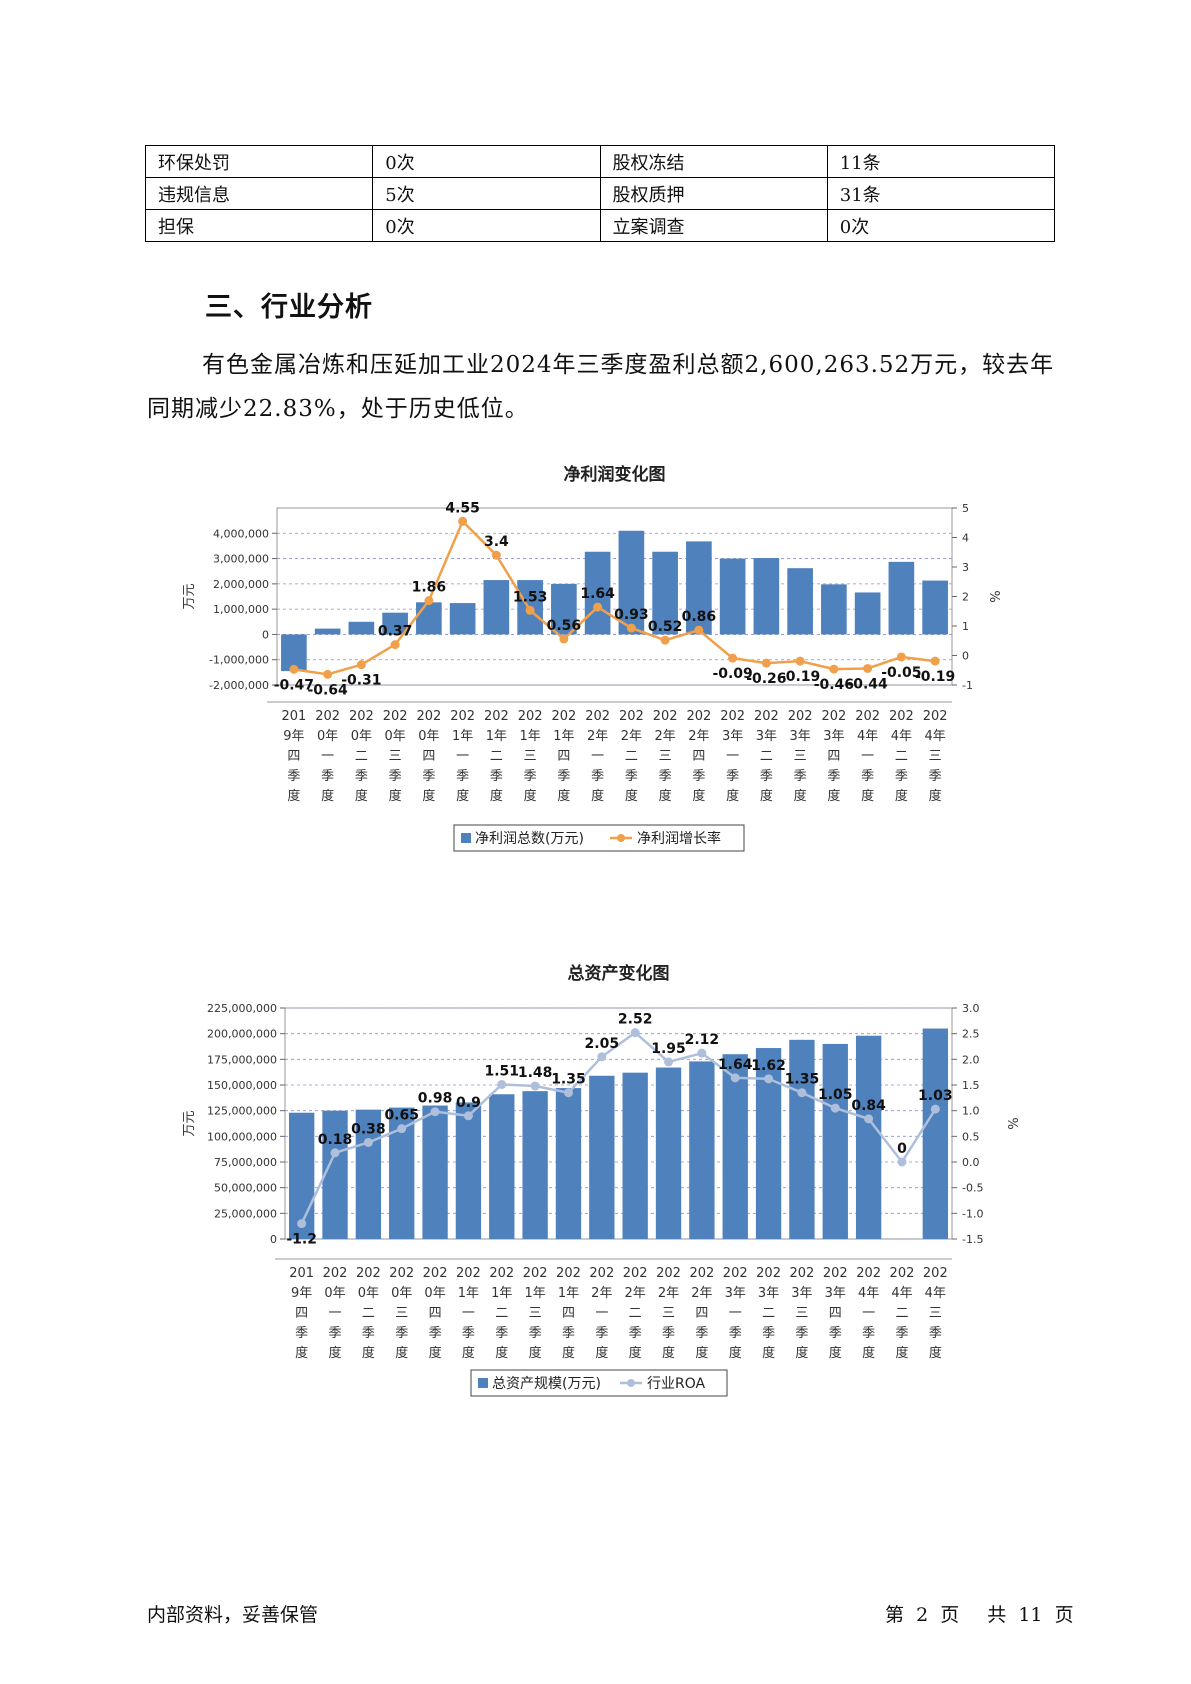 The image size is (1191, 1684). Describe the element at coordinates (245, 1162) in the screenshot. I see `y-tick-label: 75,000,000` at that location.